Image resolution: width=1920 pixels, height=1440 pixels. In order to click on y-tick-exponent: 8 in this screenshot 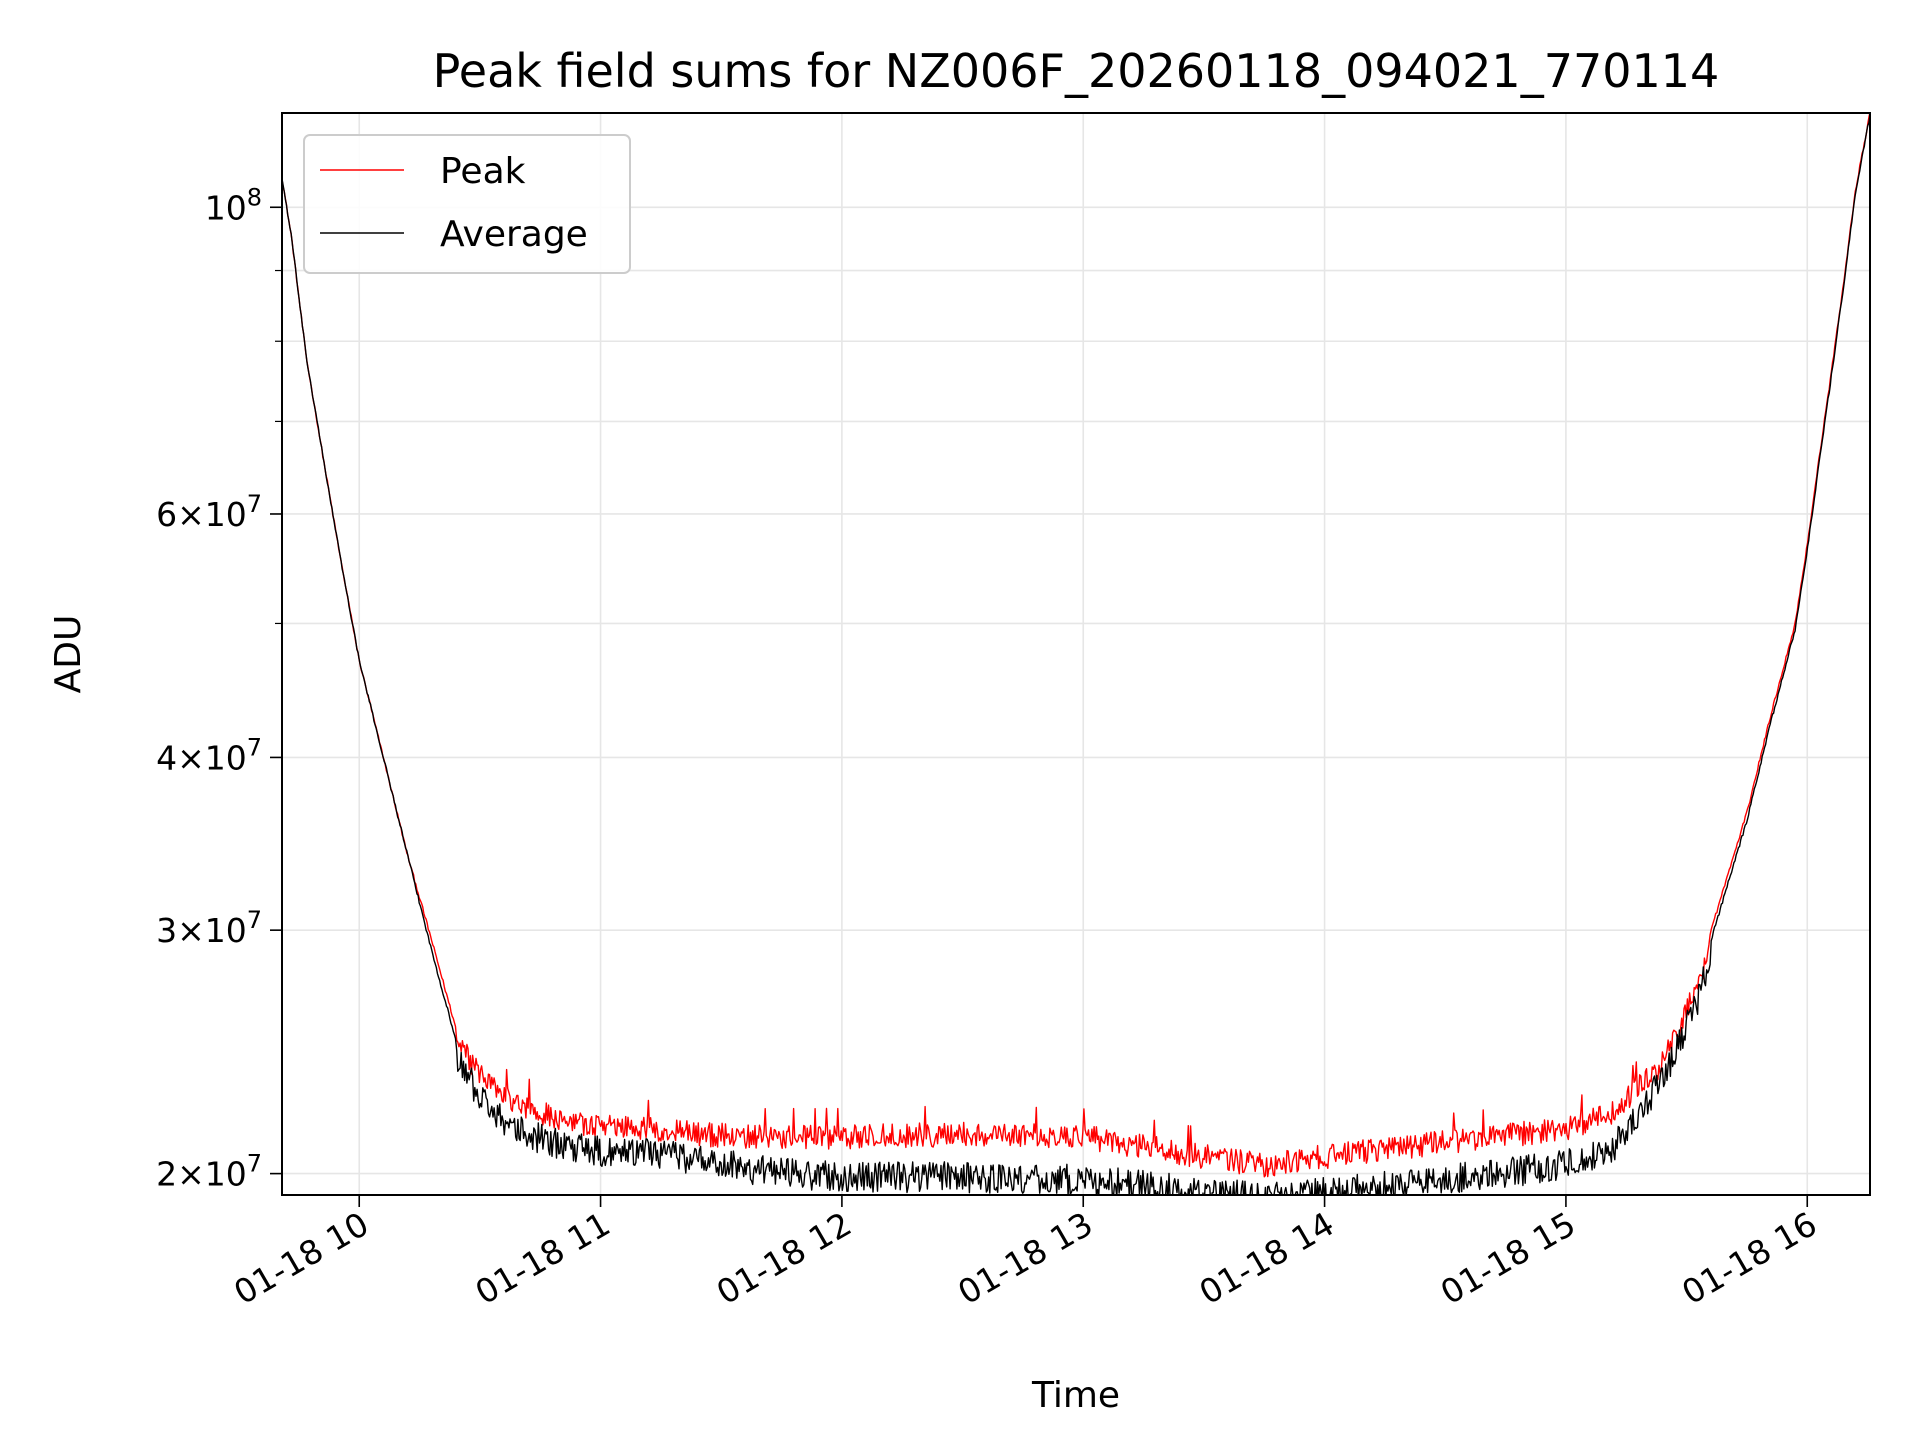, I will do `click(254, 197)`.